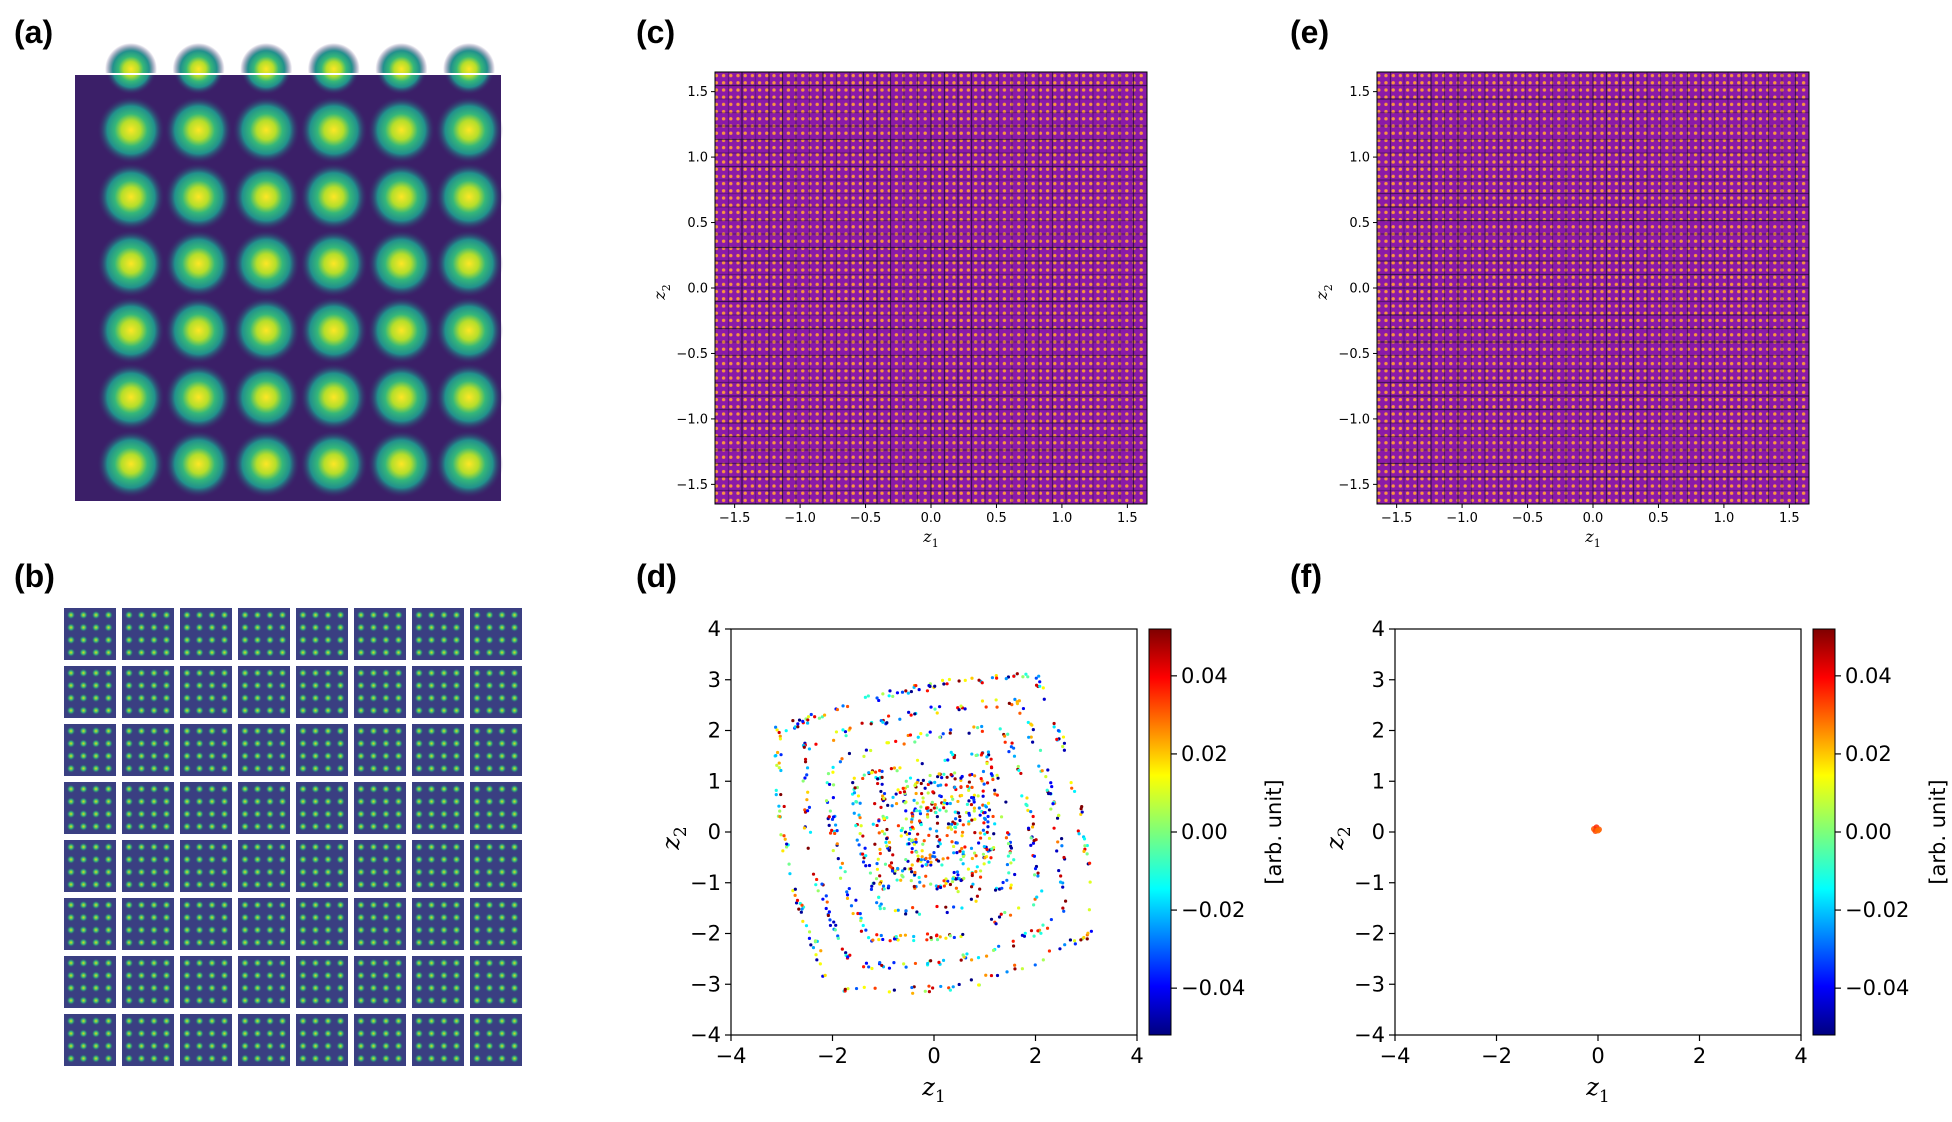 The height and width of the screenshot is (1122, 1952). Describe the element at coordinates (1593, 518) in the screenshot. I see `layer-e-xtick-label: 0.0` at that location.